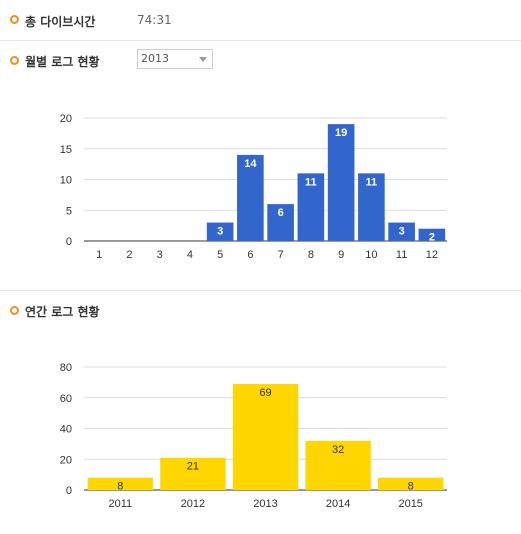 This screenshot has width=521, height=534. I want to click on x-tick-label: 7, so click(281, 255).